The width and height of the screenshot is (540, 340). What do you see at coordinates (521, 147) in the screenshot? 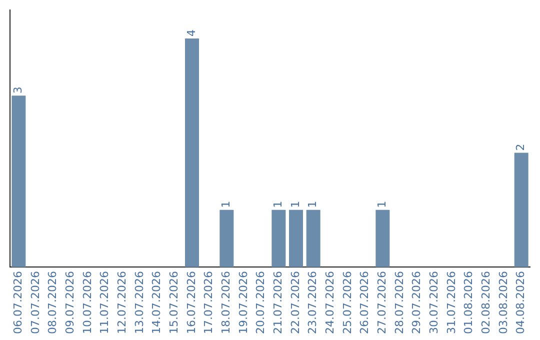
I see `data-label: 2` at bounding box center [521, 147].